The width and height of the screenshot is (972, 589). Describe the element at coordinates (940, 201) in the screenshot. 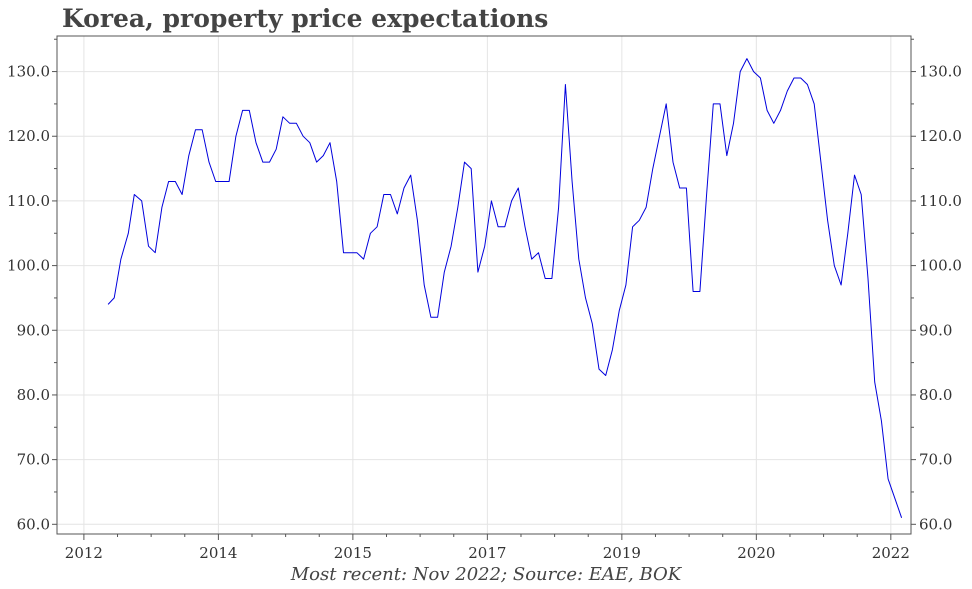

I see `y-tick-label-right: 110.0` at that location.